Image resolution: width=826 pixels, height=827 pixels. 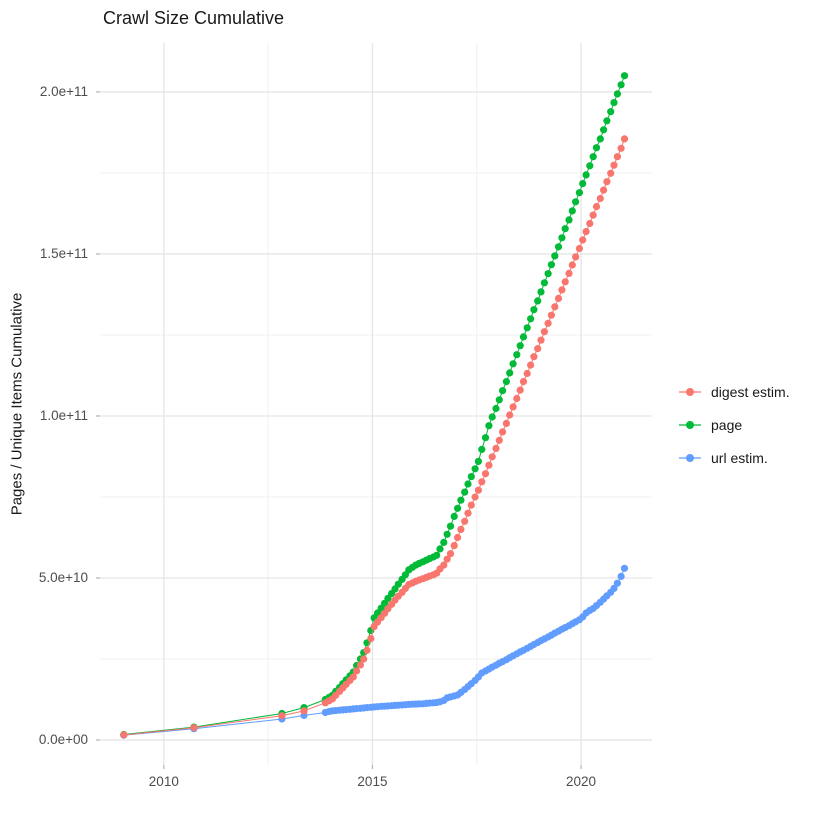 I want to click on chart-title: Crawl Size Cumulative, so click(x=194, y=18).